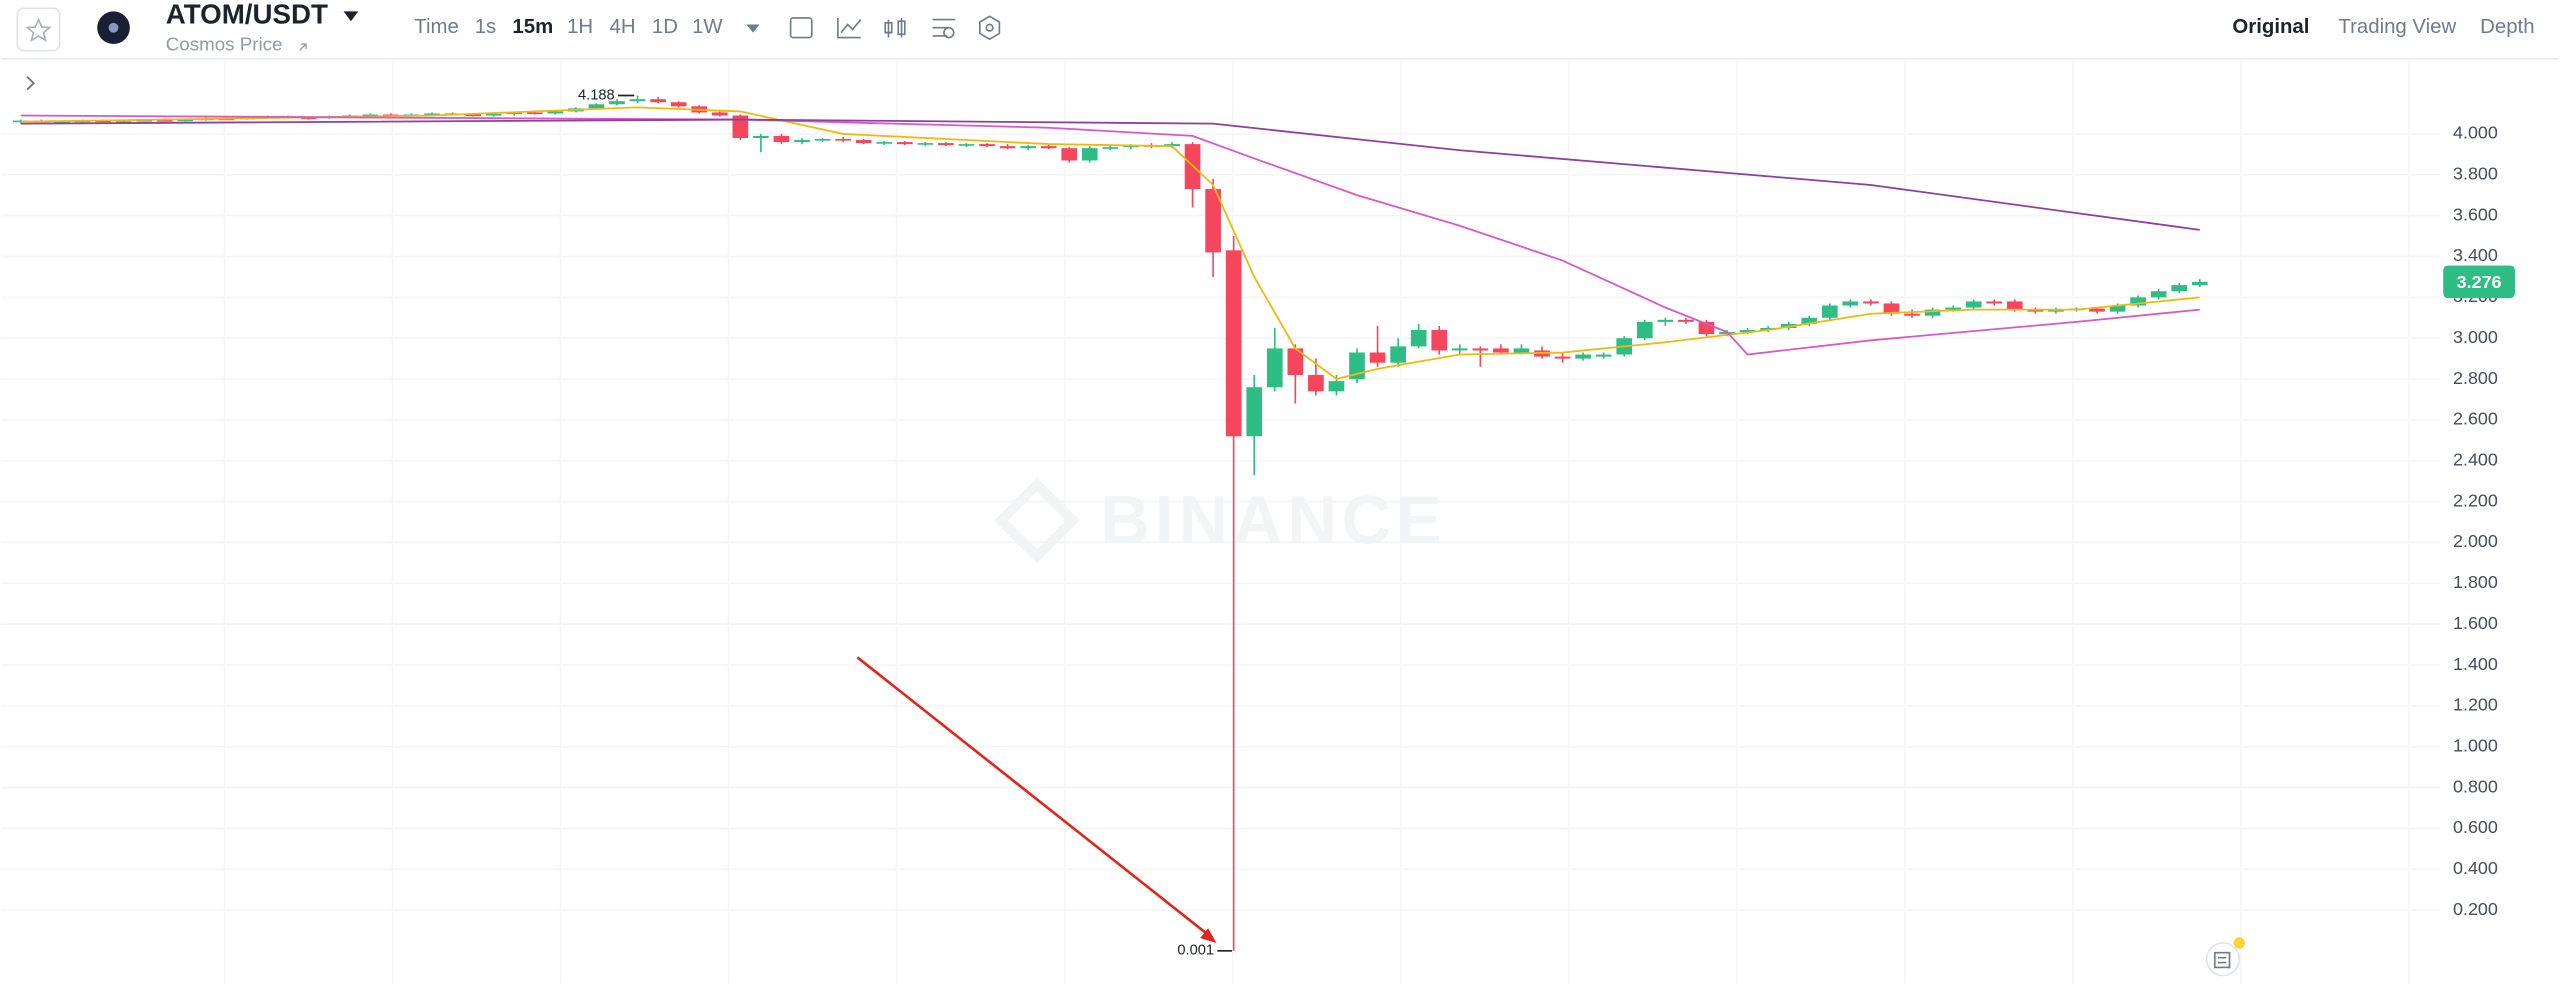 This screenshot has height=987, width=2560. I want to click on y-tick-label: 0.400, so click(2475, 868).